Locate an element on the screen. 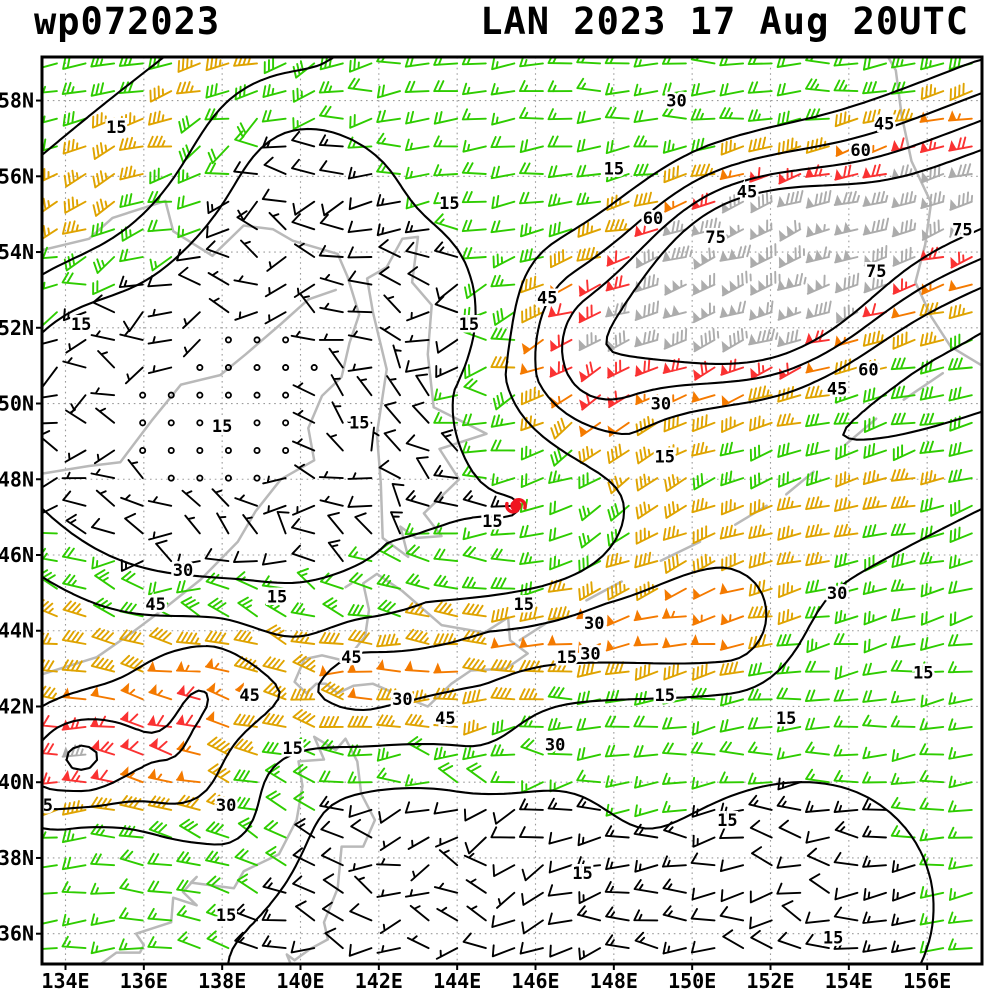 The height and width of the screenshot is (989, 987). coastline-amur-river is located at coordinates (190, 381).